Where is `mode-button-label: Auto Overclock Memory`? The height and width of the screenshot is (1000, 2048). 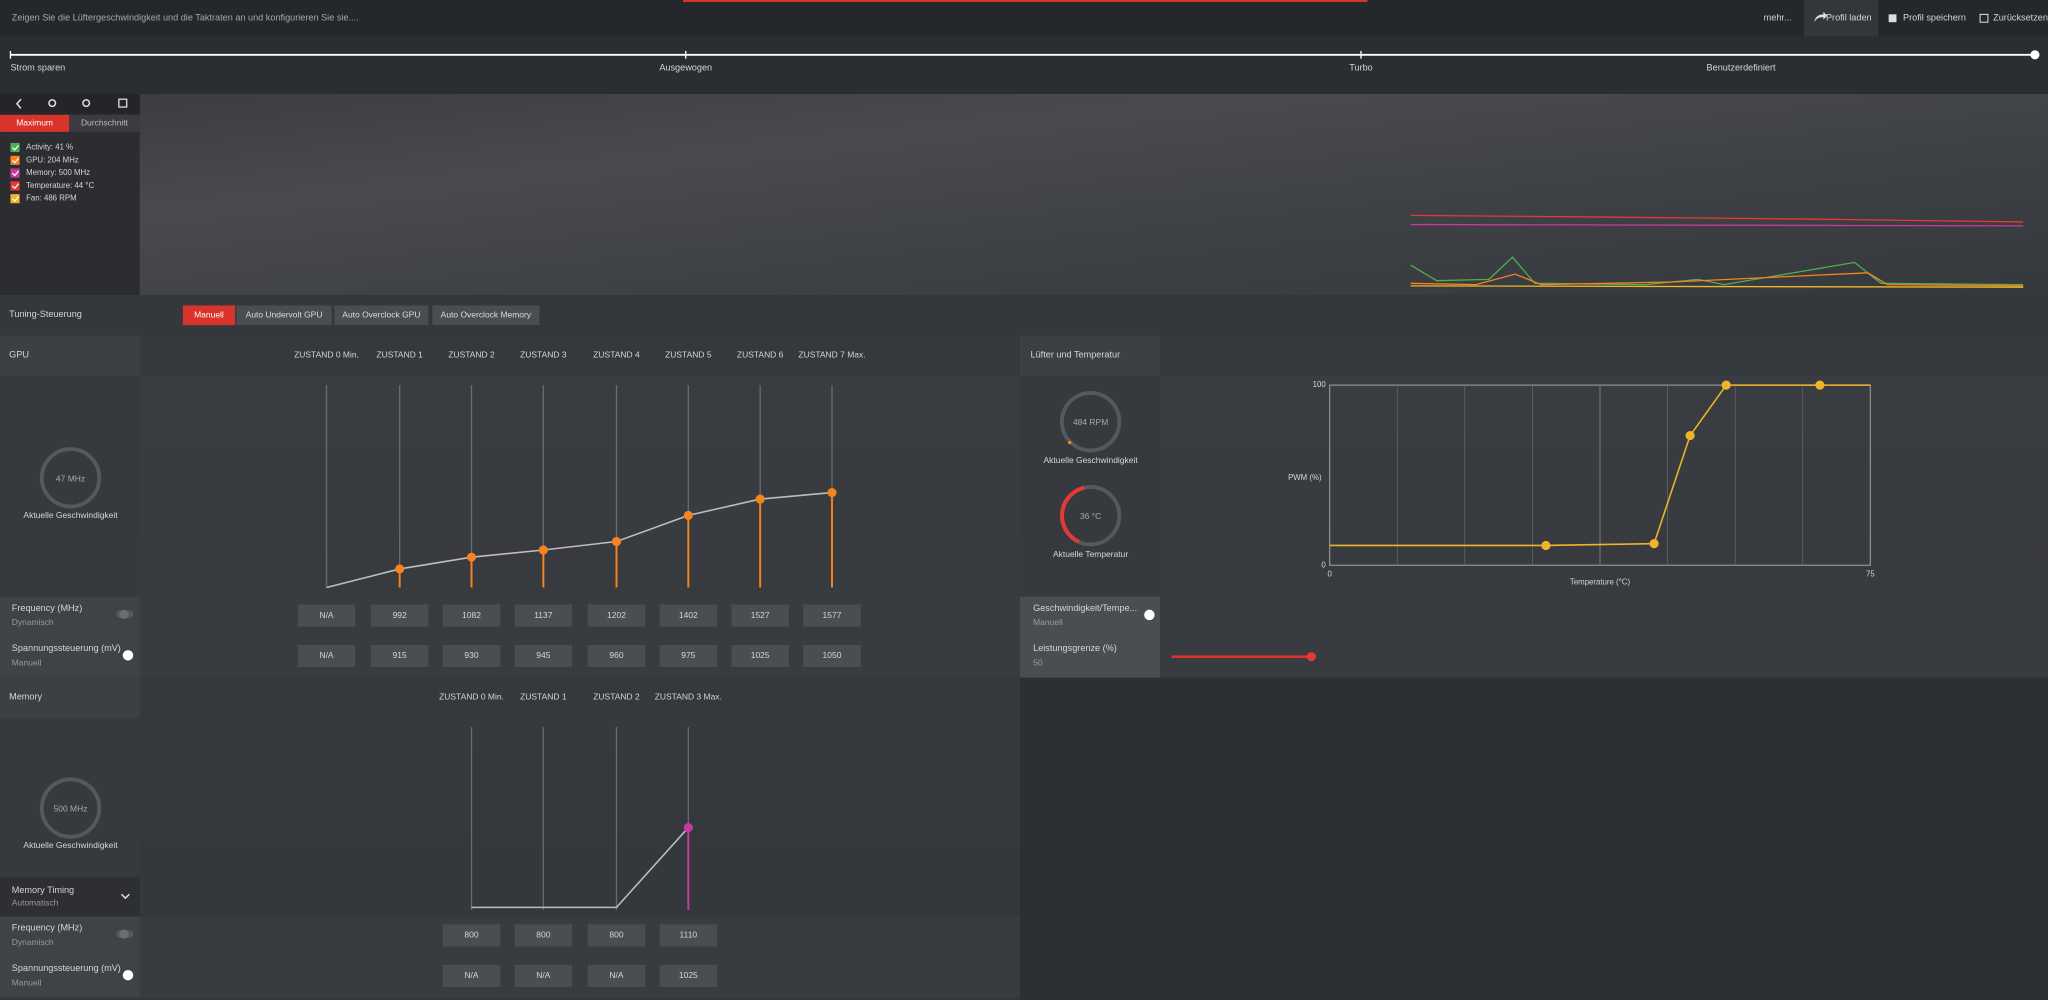 mode-button-label: Auto Overclock Memory is located at coordinates (486, 315).